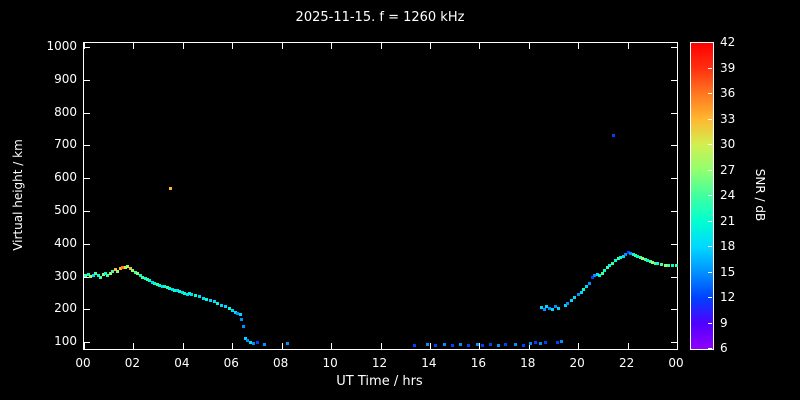 The width and height of the screenshot is (800, 400). I want to click on x-axis-label: UT Time / hrs, so click(379, 381).